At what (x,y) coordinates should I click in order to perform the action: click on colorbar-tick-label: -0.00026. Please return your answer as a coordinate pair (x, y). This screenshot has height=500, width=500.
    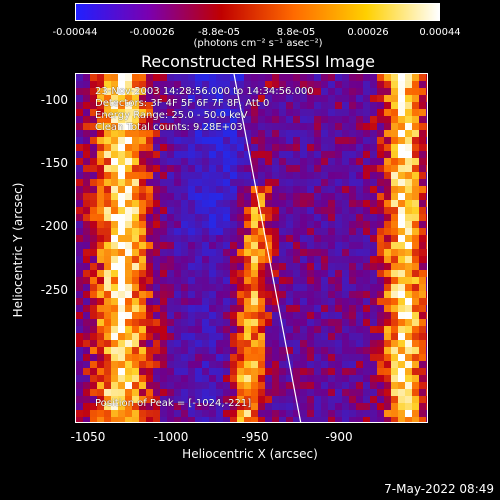
    Looking at the image, I should click on (152, 32).